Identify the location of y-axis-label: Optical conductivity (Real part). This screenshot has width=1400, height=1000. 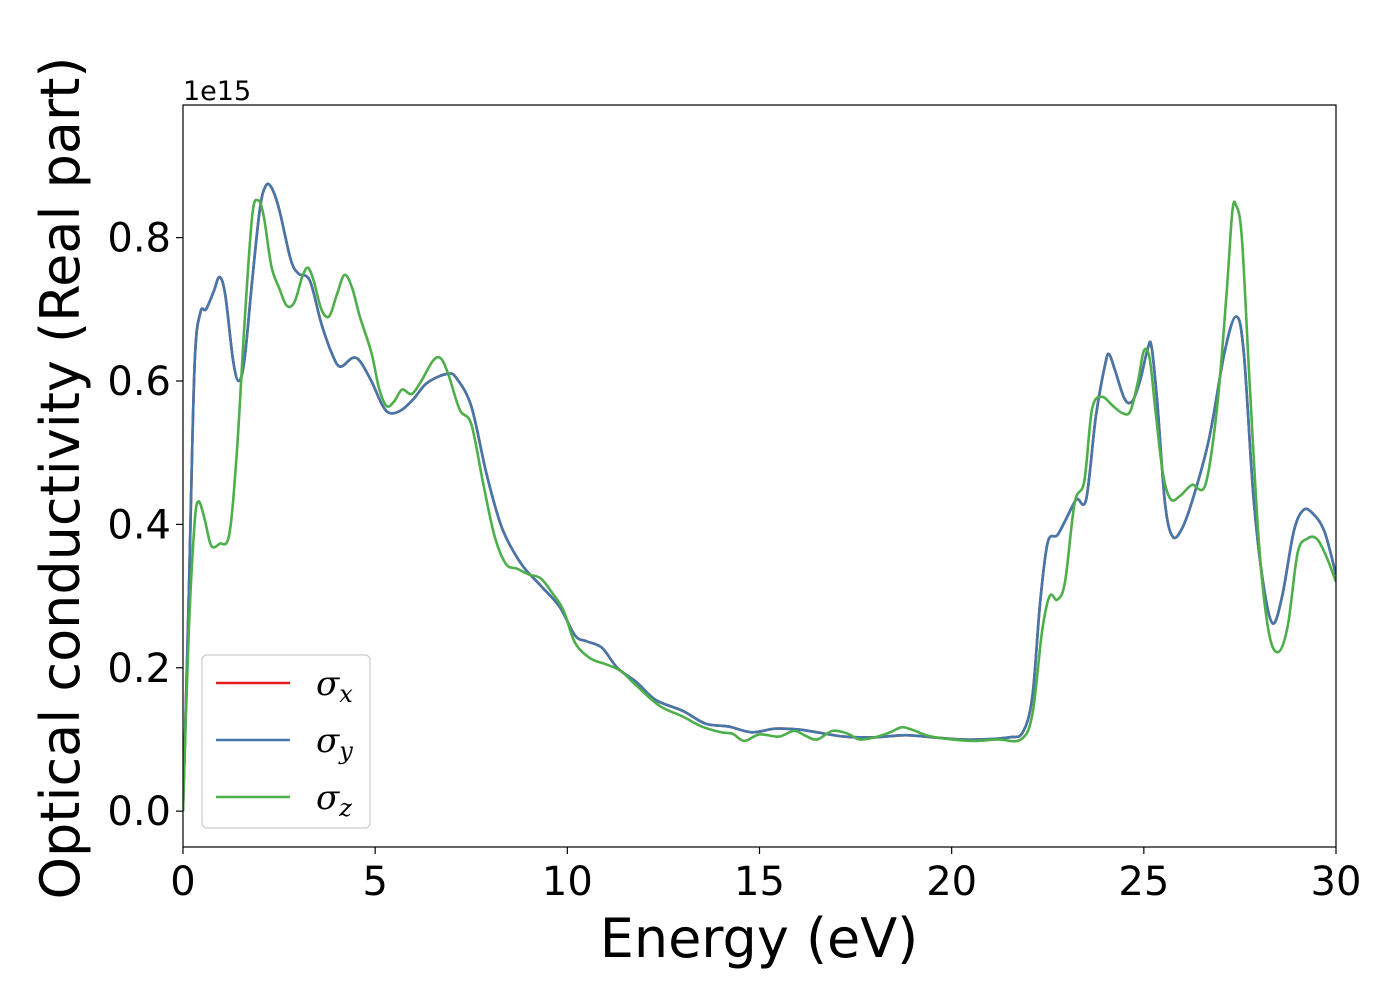
(60, 478).